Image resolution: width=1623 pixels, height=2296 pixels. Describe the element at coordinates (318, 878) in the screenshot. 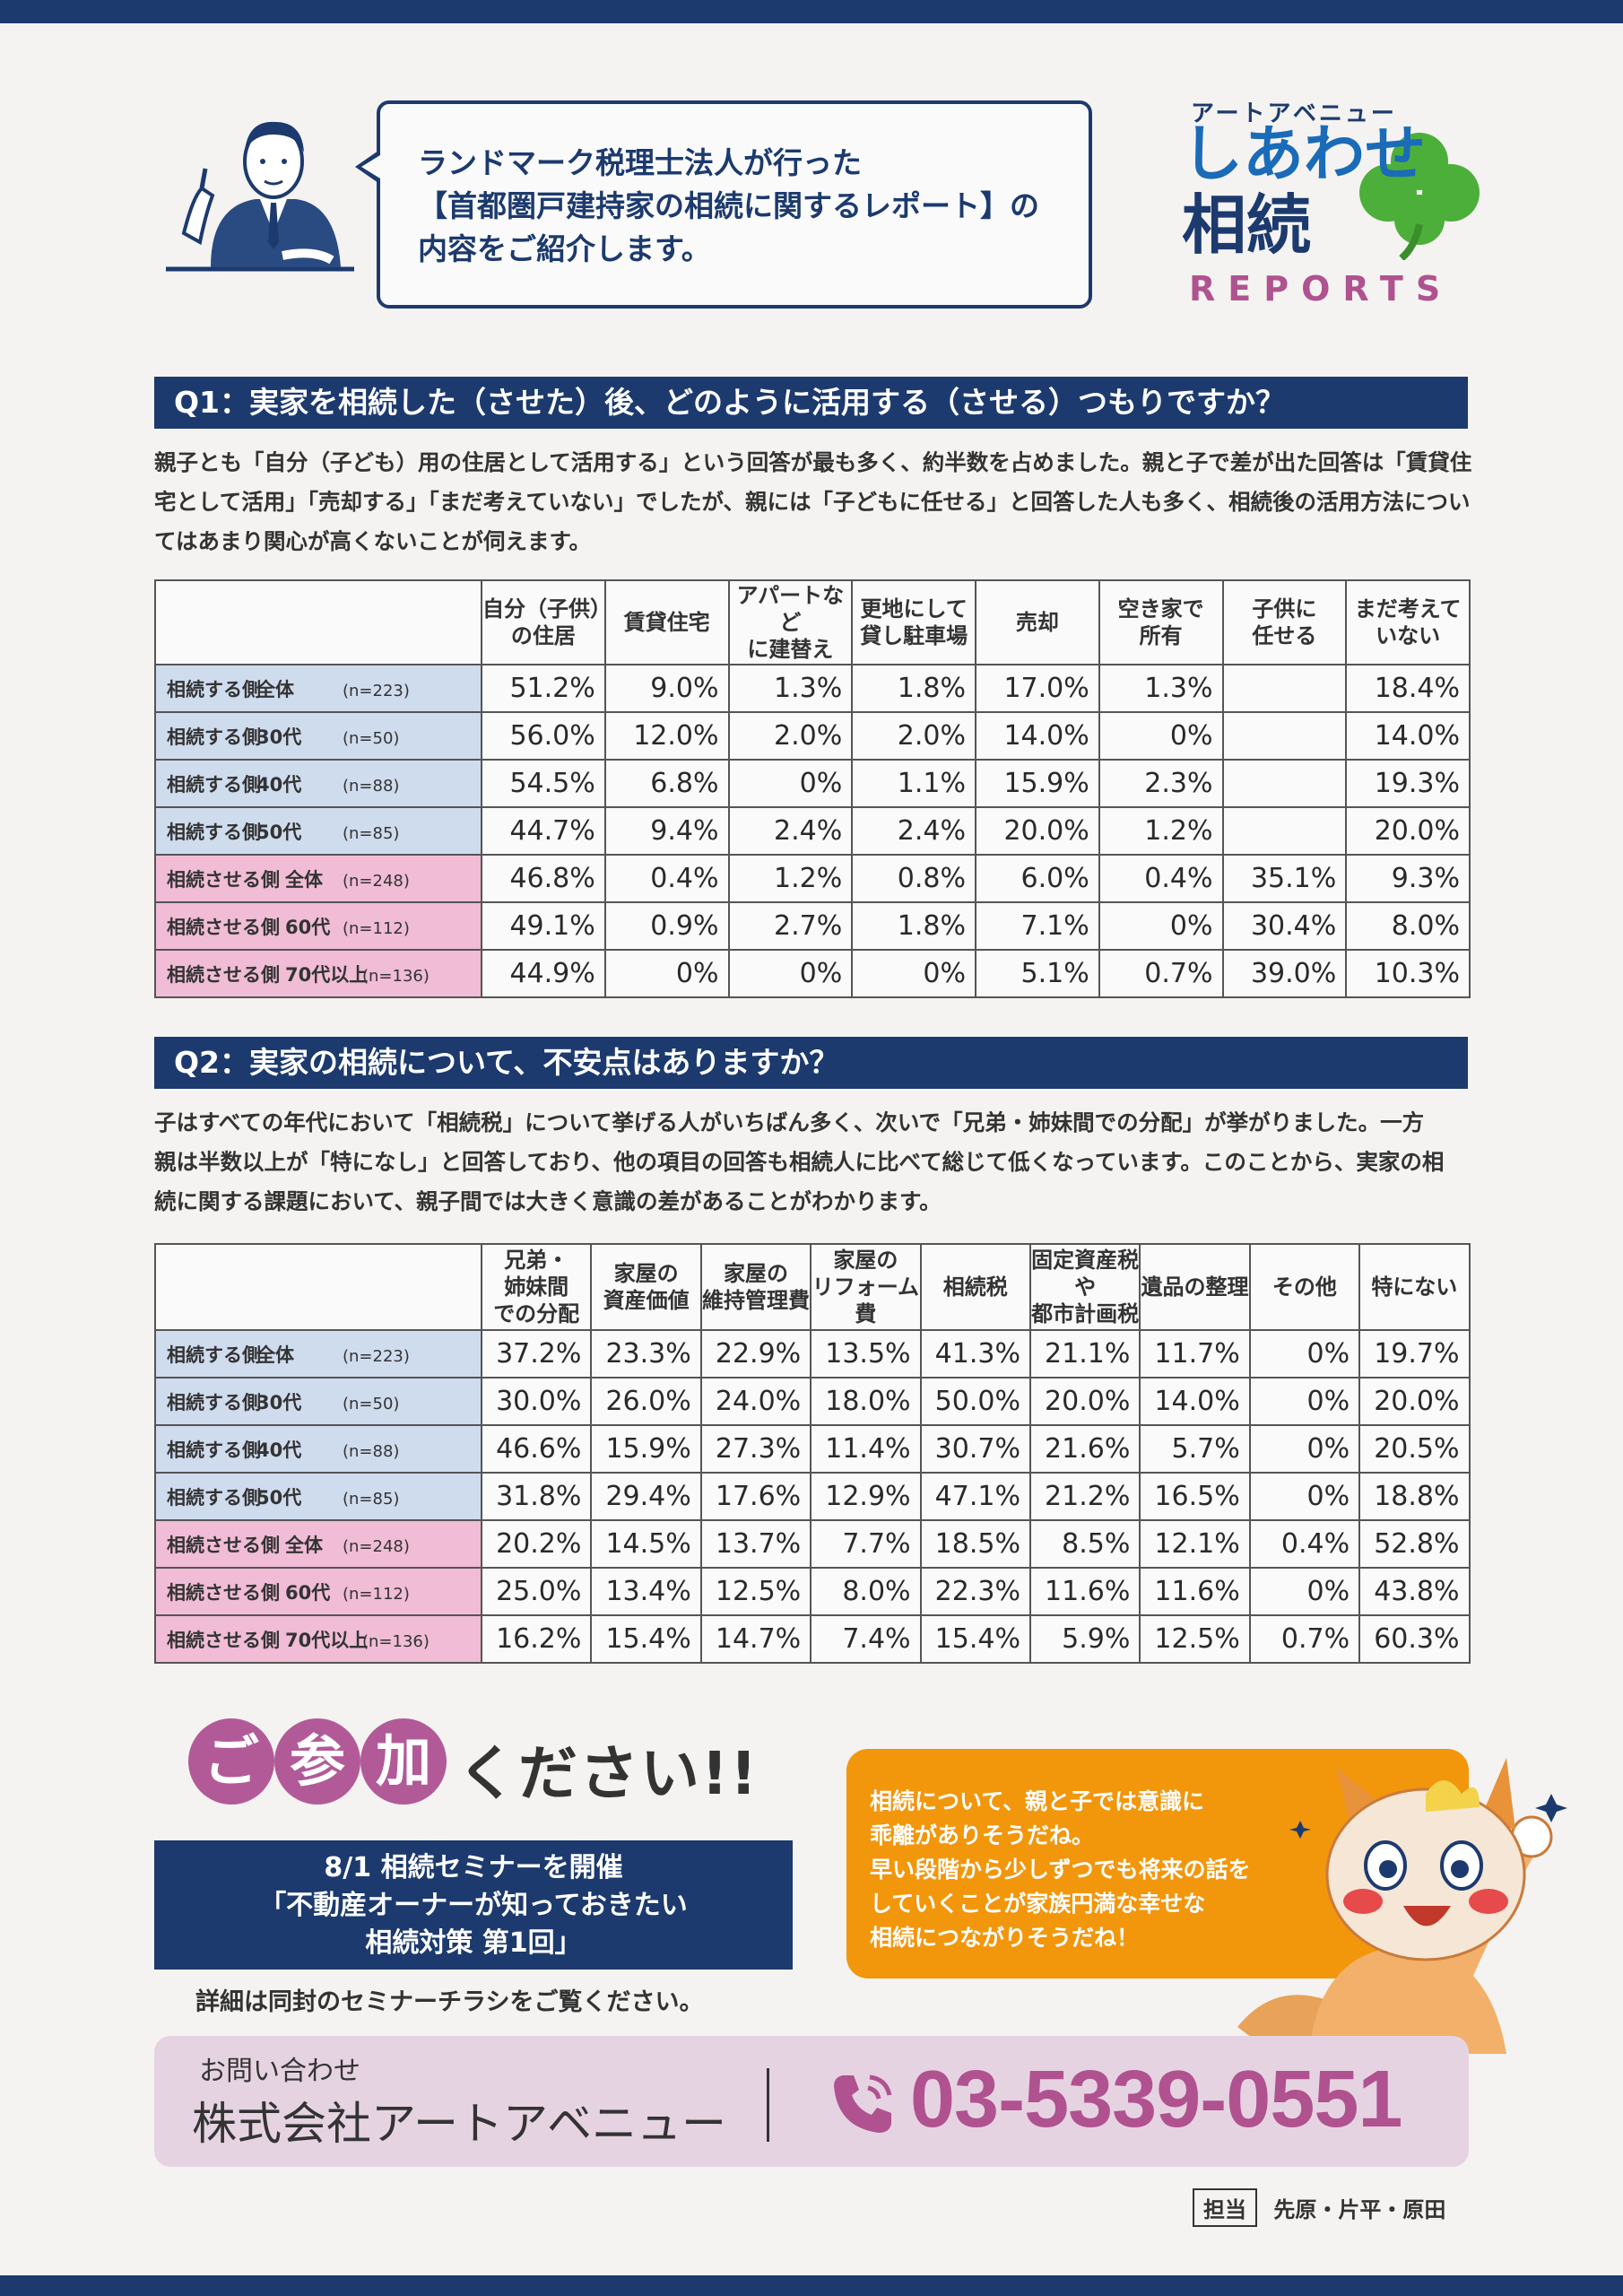

I see `row-label: 相続させる側 全体 (n=248)` at that location.